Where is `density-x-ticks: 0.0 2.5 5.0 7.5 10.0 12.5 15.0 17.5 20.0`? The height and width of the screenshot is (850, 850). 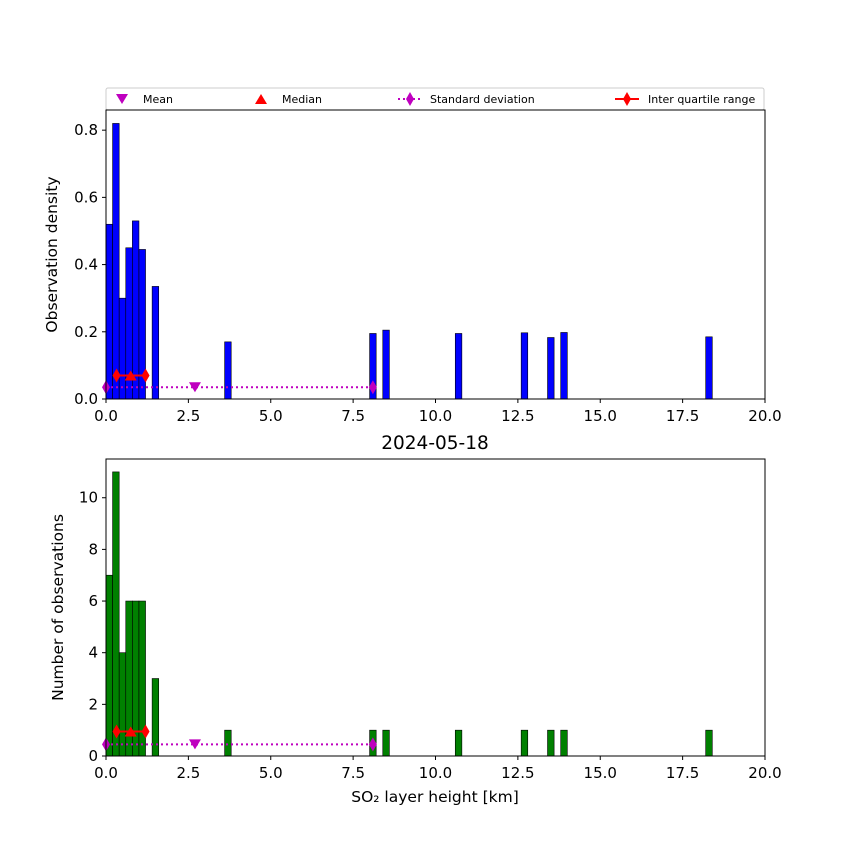
density-x-ticks: 0.0 2.5 5.0 7.5 10.0 12.5 15.0 17.5 20.0 is located at coordinates (438, 412).